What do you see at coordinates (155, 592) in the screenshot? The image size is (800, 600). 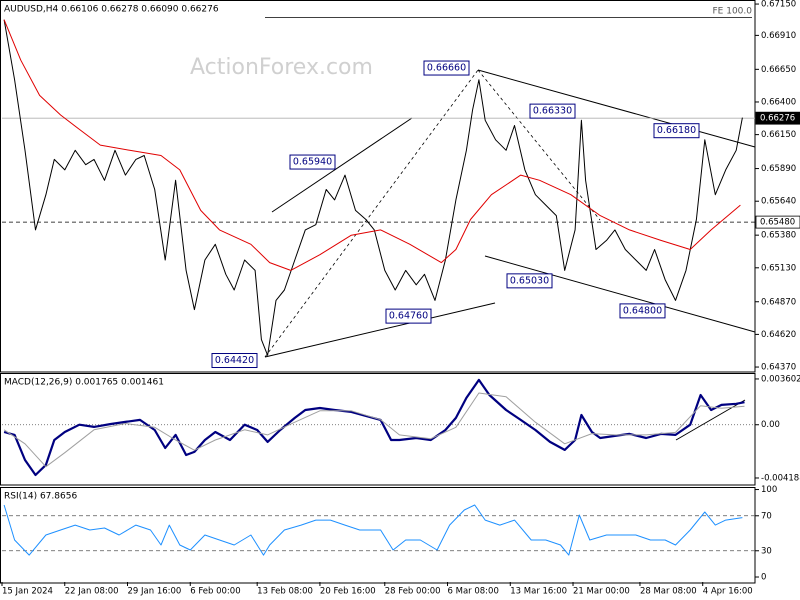 I see `x-tick-label: 29 Jan 16:00` at bounding box center [155, 592].